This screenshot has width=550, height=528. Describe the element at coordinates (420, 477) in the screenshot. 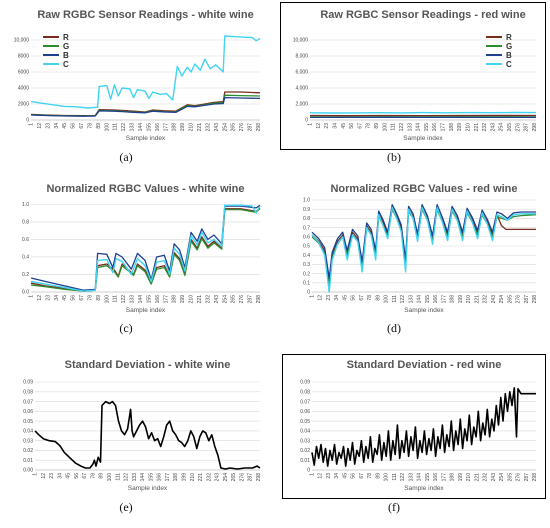

I see `x-tick-label: 144` at that location.